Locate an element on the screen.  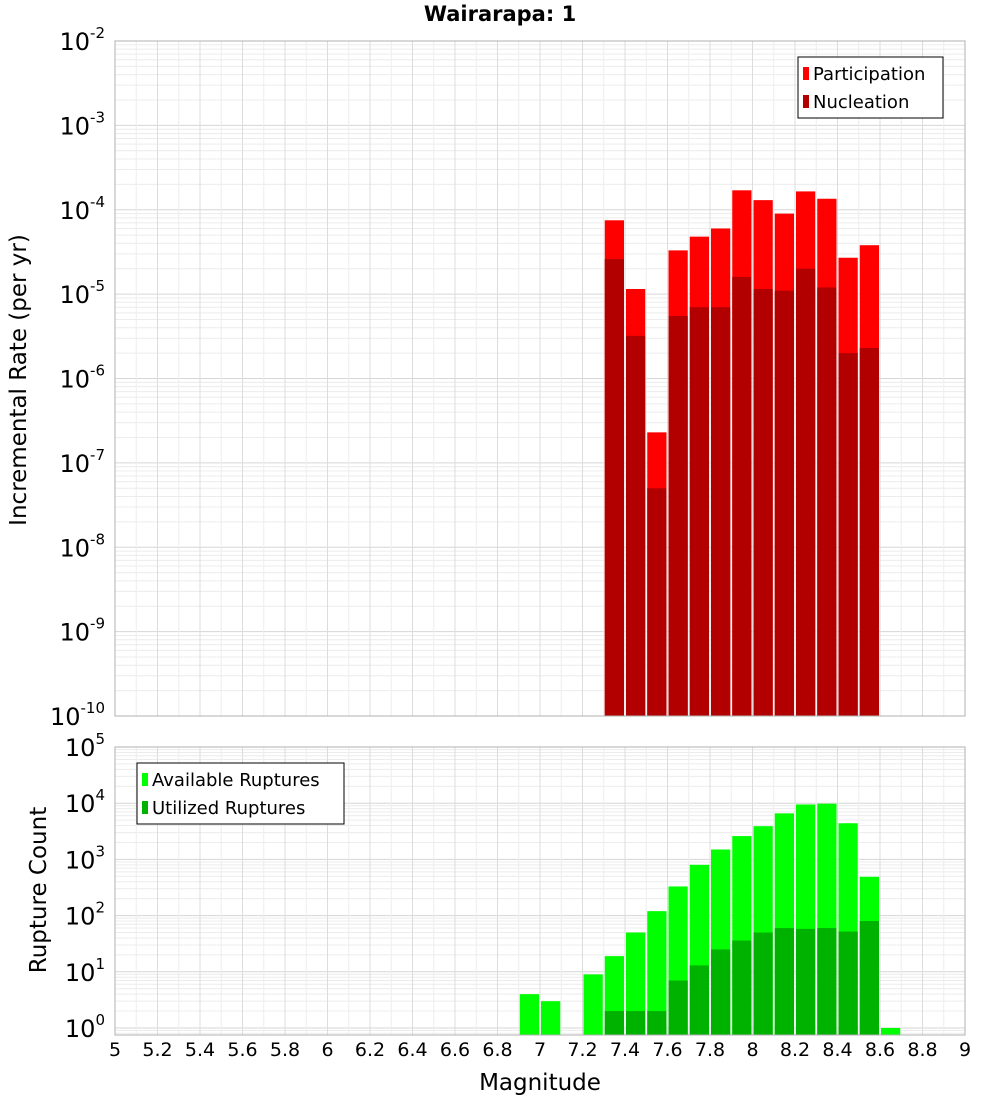
x-axis-label: Magnitude is located at coordinates (540, 1083).